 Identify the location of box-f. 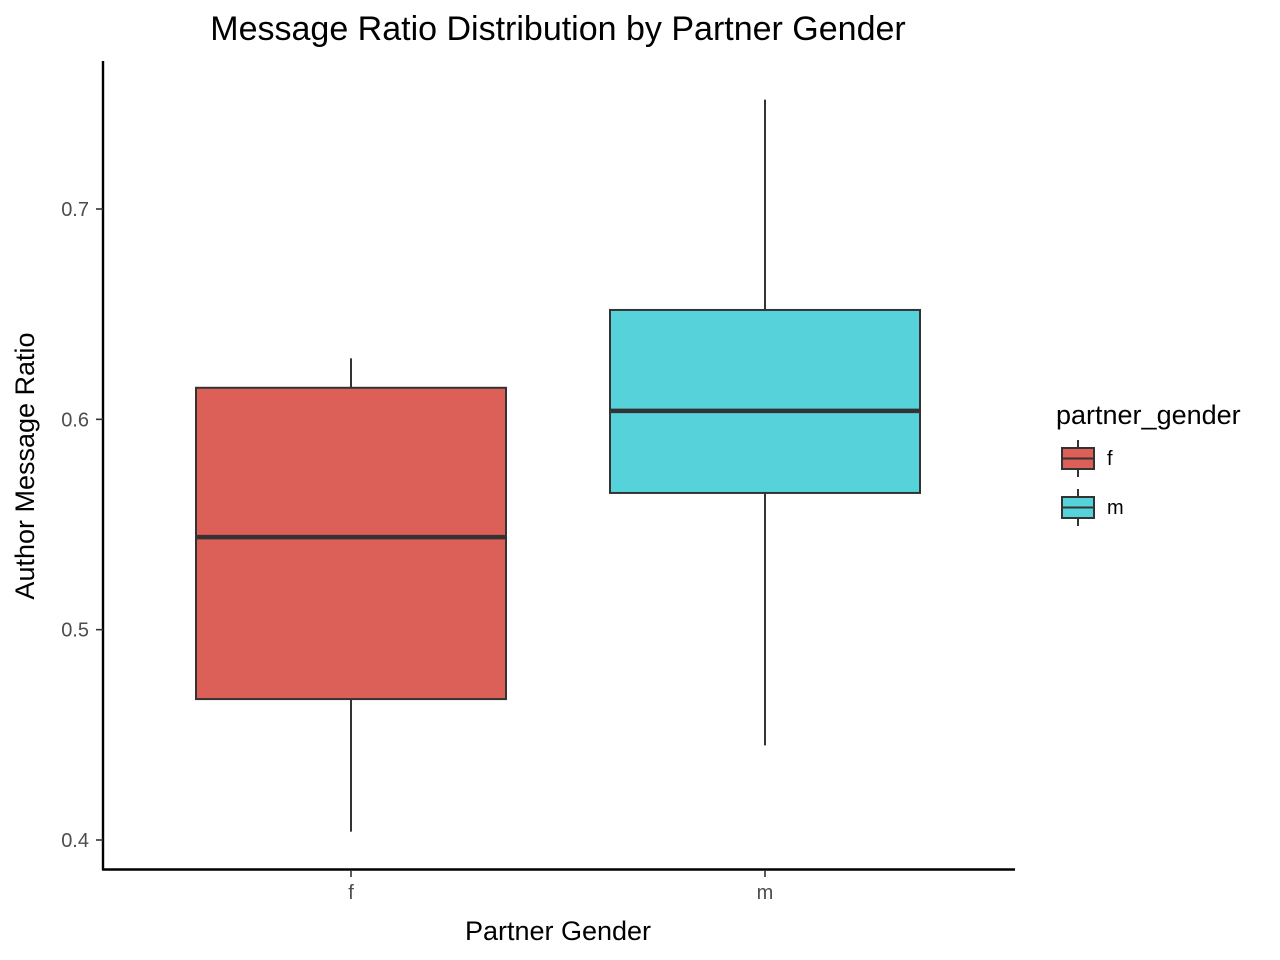
(351, 595).